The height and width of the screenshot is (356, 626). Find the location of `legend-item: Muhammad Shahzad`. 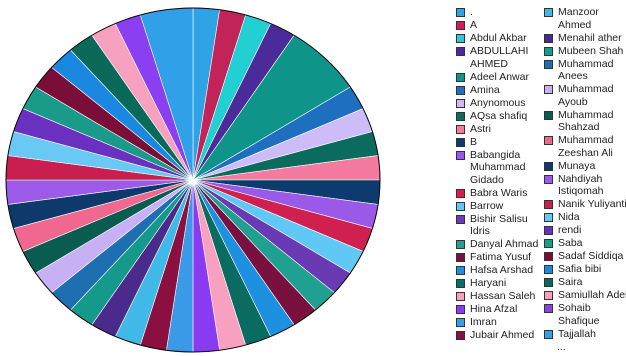

legend-item: Muhammad Shahzad is located at coordinates (585, 121).